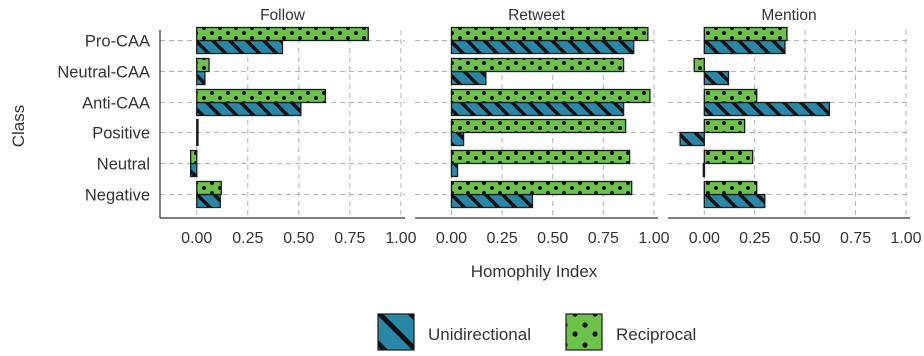 The height and width of the screenshot is (356, 924). Describe the element at coordinates (457, 139) in the screenshot. I see `bar-unidirectional-retweet-positive` at that location.